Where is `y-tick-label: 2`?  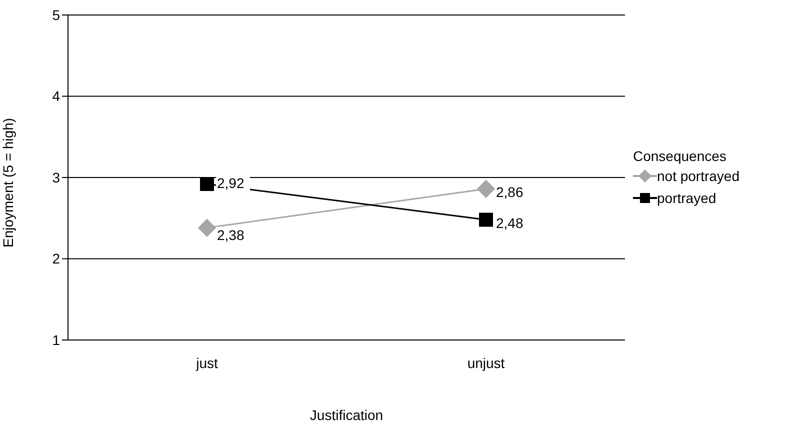 y-tick-label: 2 is located at coordinates (56, 258).